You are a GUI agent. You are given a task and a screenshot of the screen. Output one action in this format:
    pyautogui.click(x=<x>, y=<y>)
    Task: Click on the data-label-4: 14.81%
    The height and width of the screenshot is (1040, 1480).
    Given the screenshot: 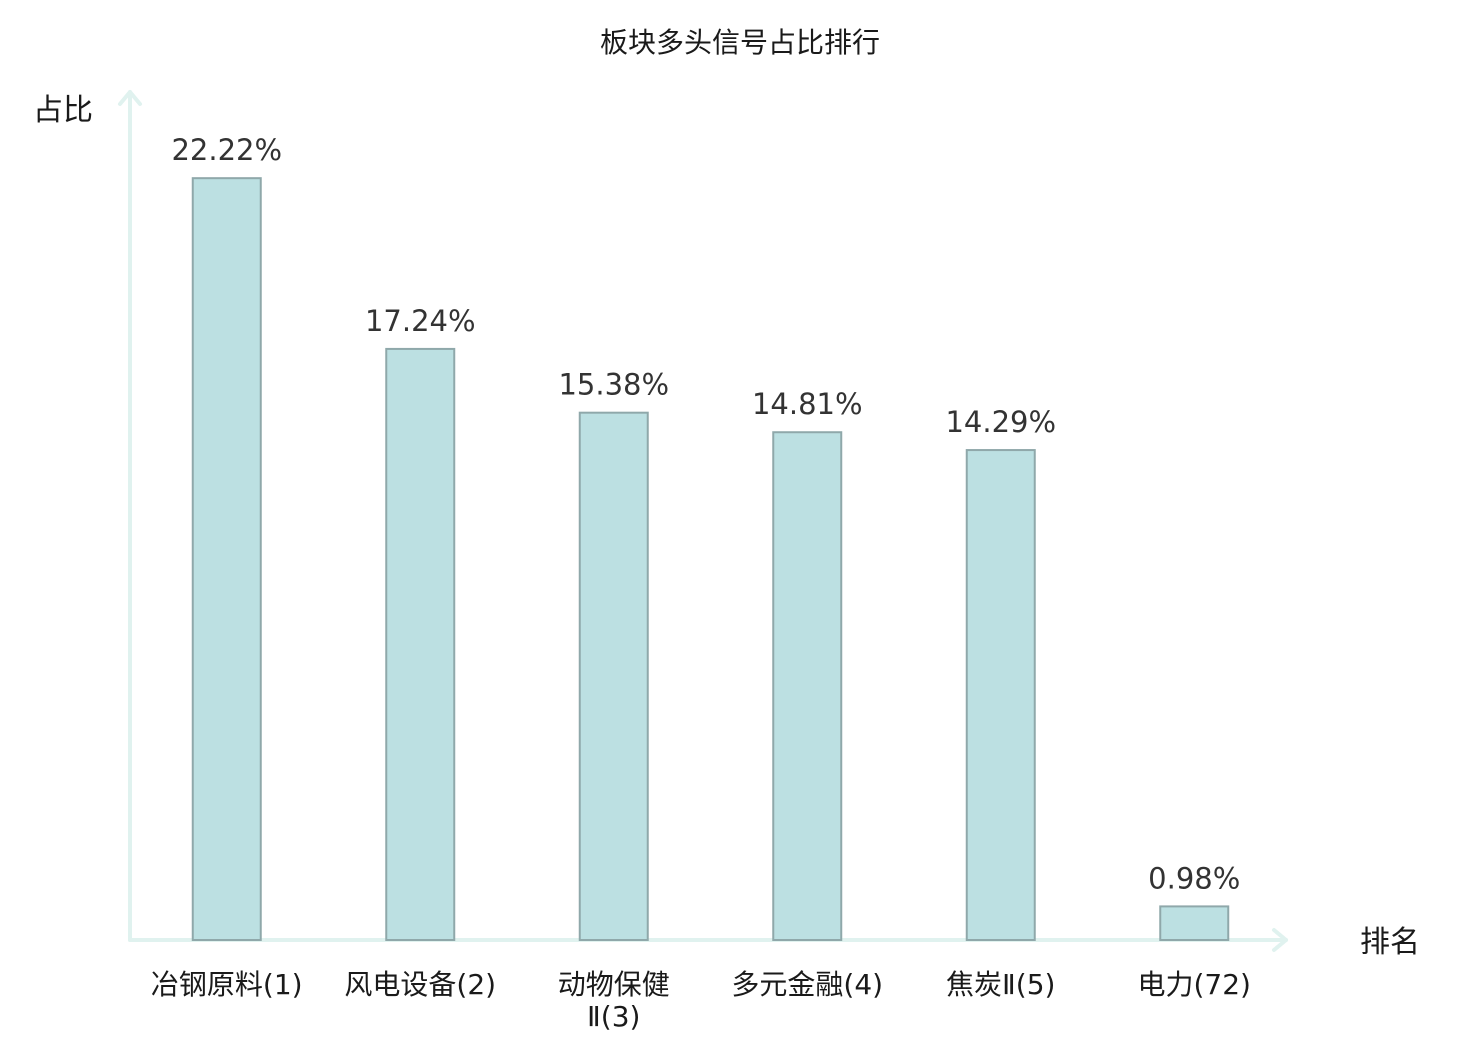 What is the action you would take?
    pyautogui.click(x=807, y=404)
    